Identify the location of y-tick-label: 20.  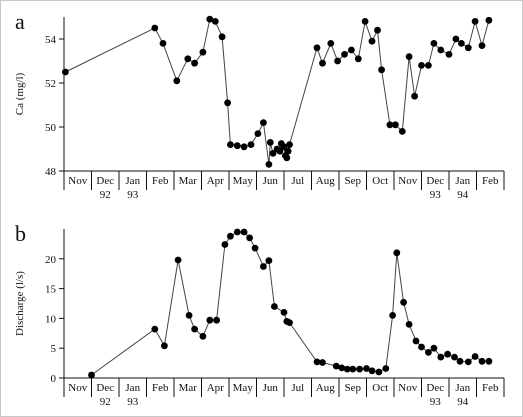
(51, 260).